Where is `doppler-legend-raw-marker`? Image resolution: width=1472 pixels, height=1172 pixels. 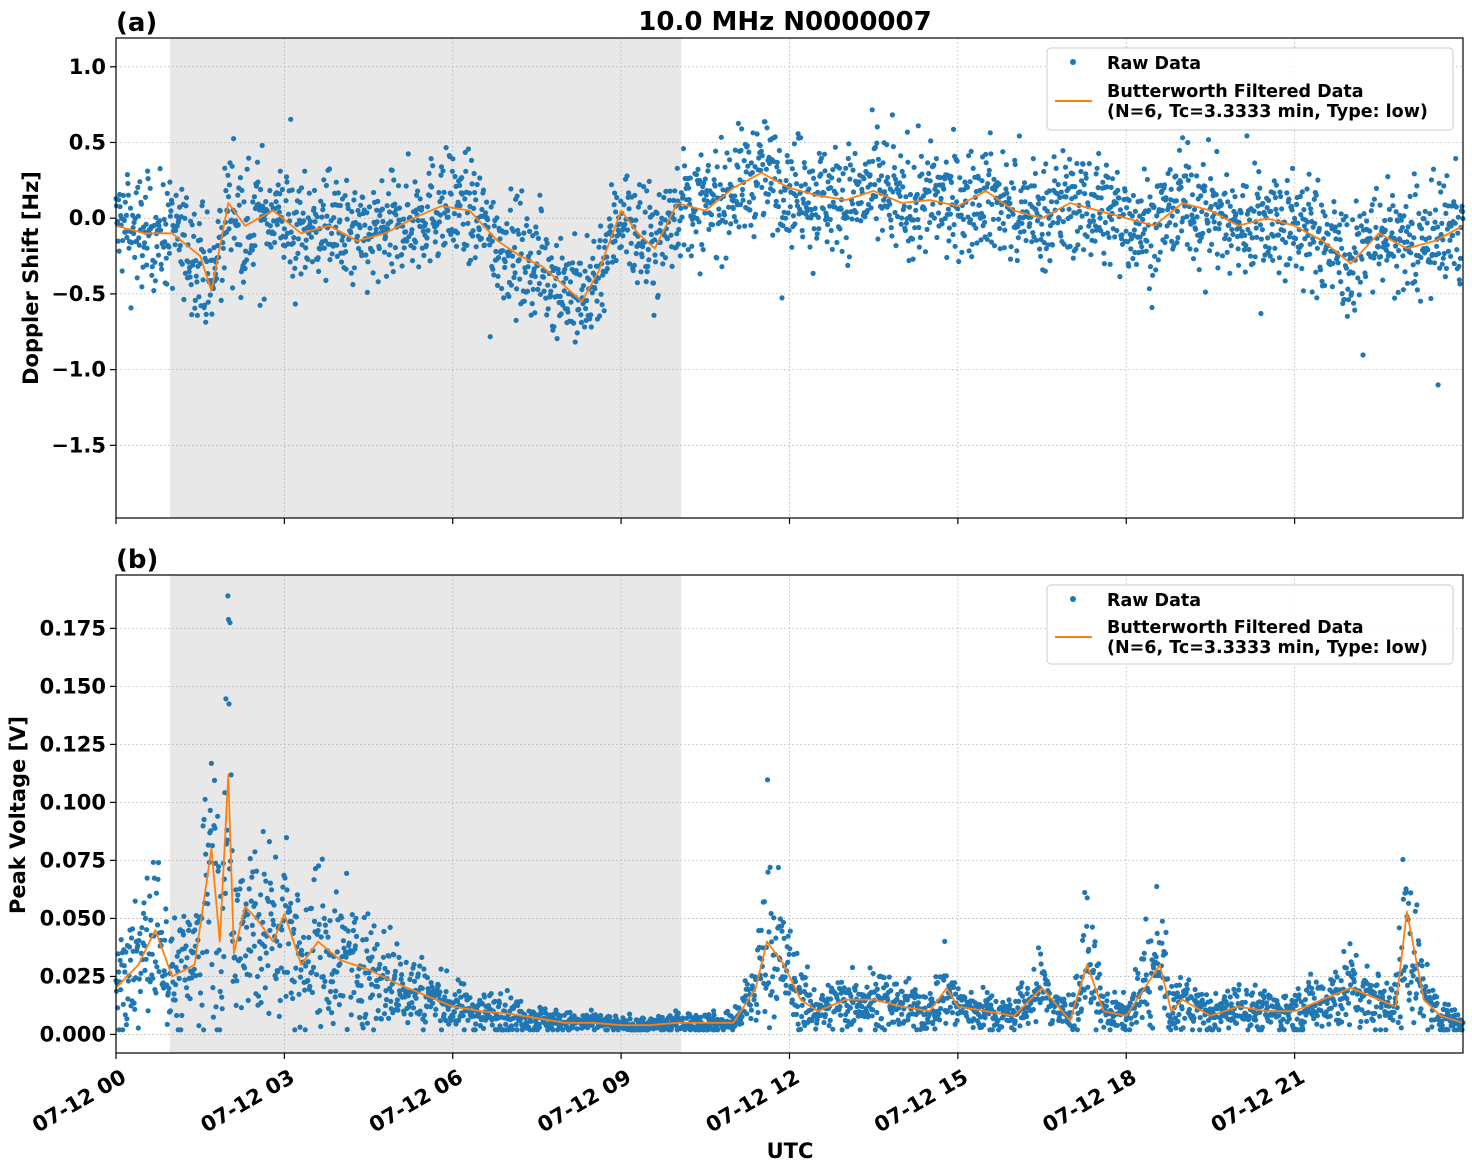
doppler-legend-raw-marker is located at coordinates (1073, 62).